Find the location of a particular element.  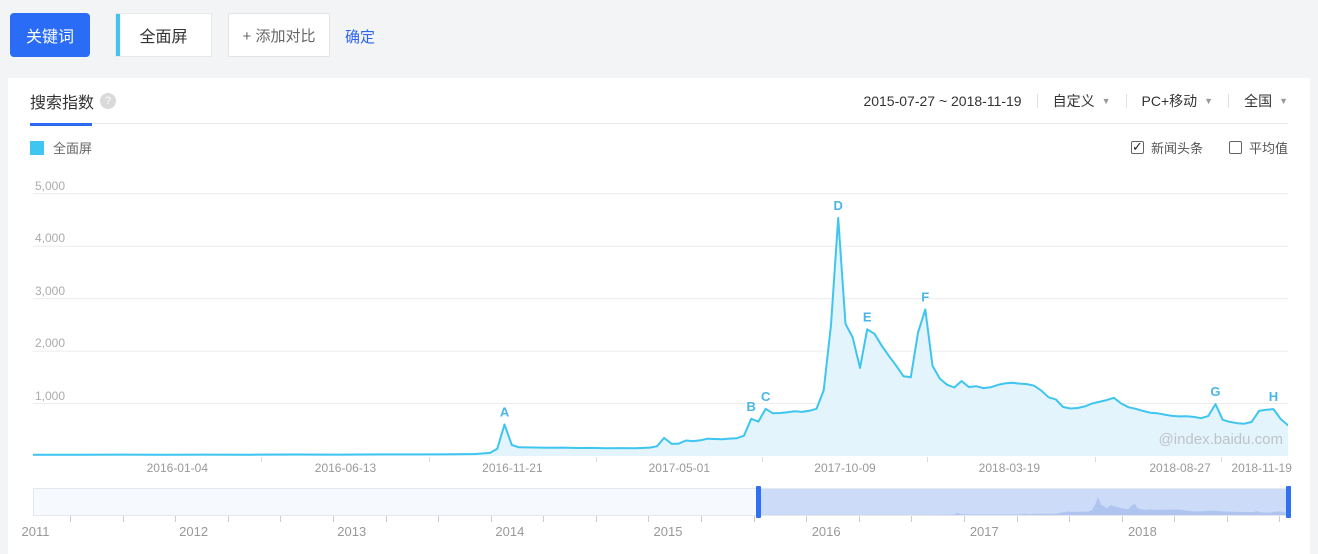

x-axis-label: 2016-06-13 is located at coordinates (345, 468).